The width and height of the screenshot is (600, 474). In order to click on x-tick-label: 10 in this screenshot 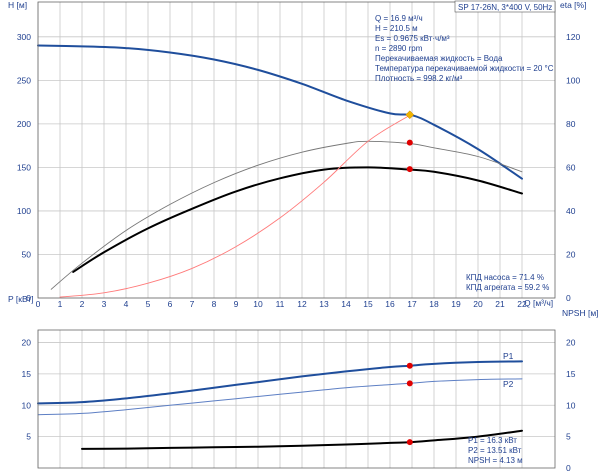, I will do `click(258, 304)`.